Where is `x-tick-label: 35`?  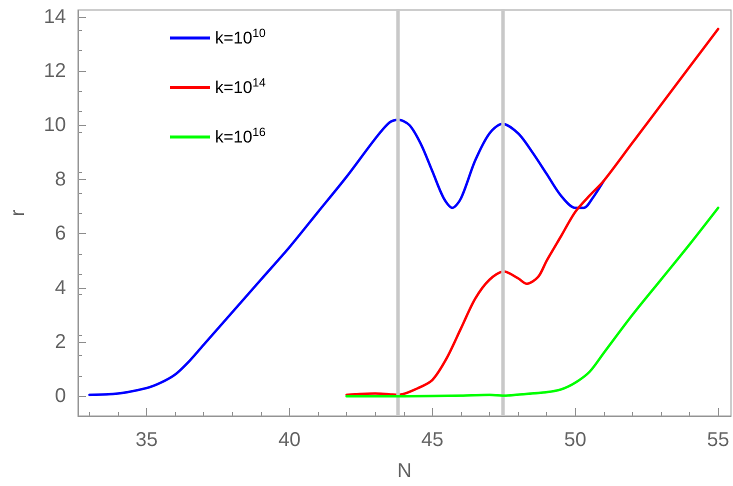
x-tick-label: 35 is located at coordinates (146, 440).